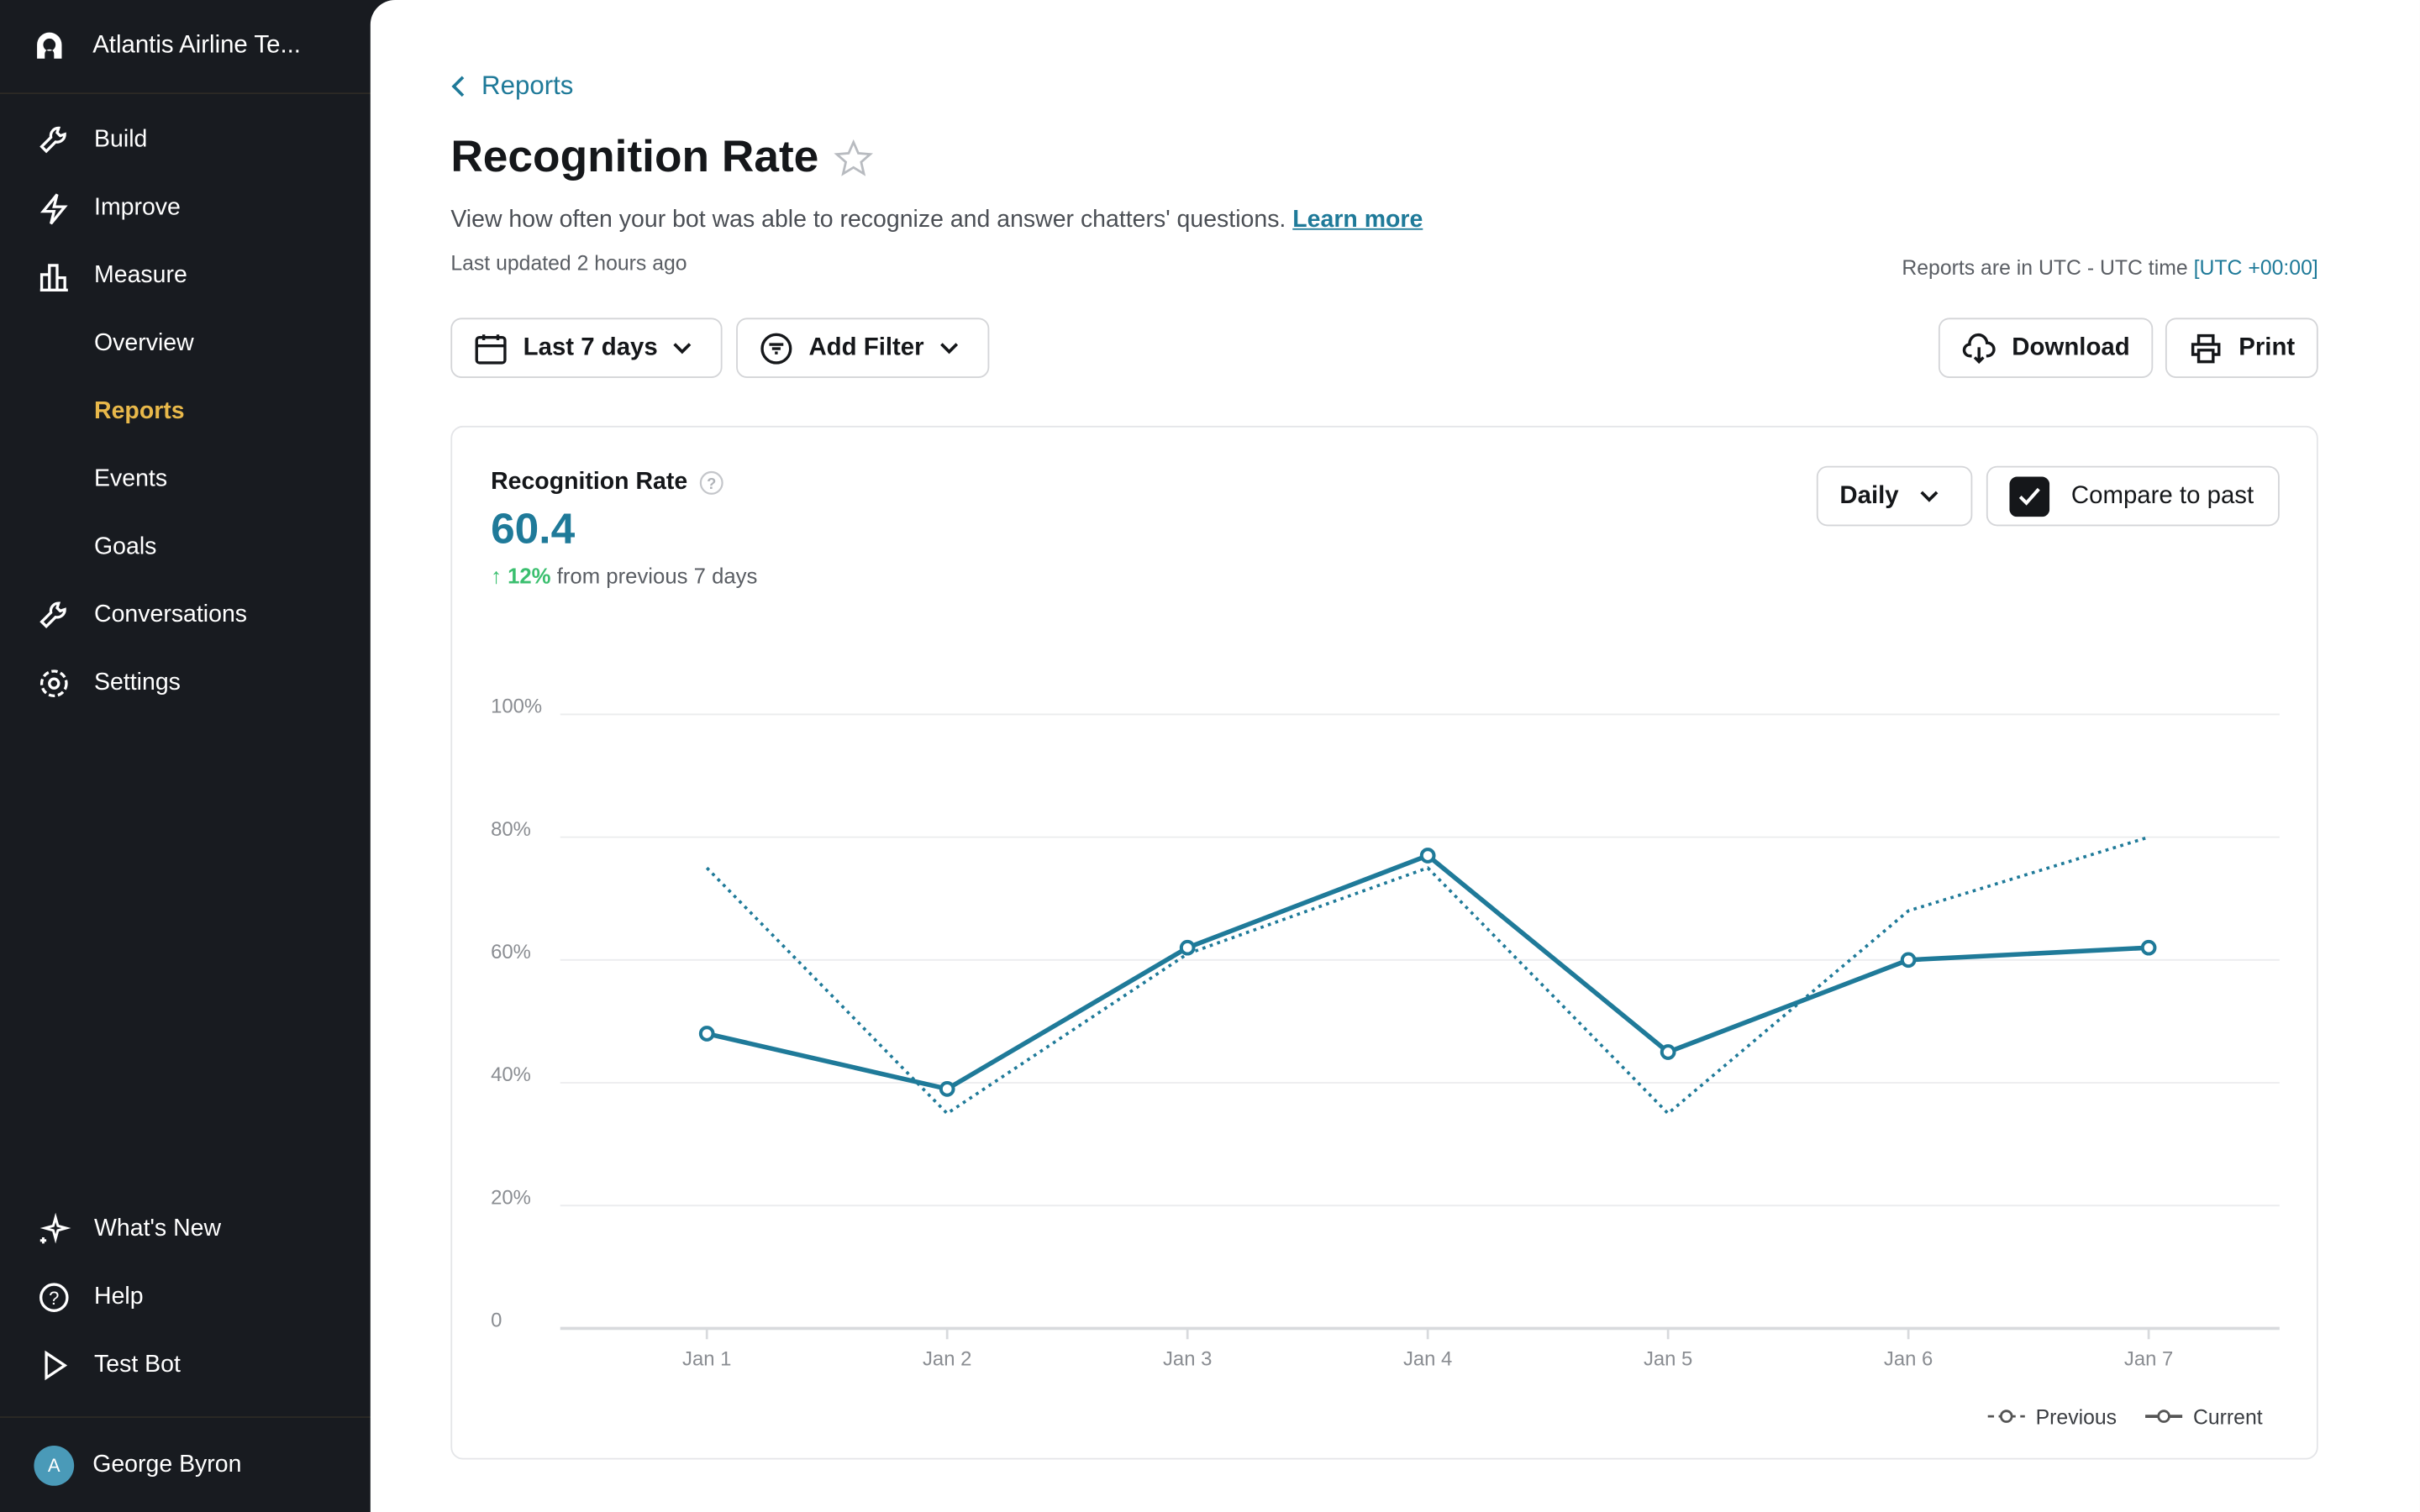 This screenshot has height=1512, width=2420. What do you see at coordinates (2267, 346) in the screenshot?
I see `print-label: Print` at bounding box center [2267, 346].